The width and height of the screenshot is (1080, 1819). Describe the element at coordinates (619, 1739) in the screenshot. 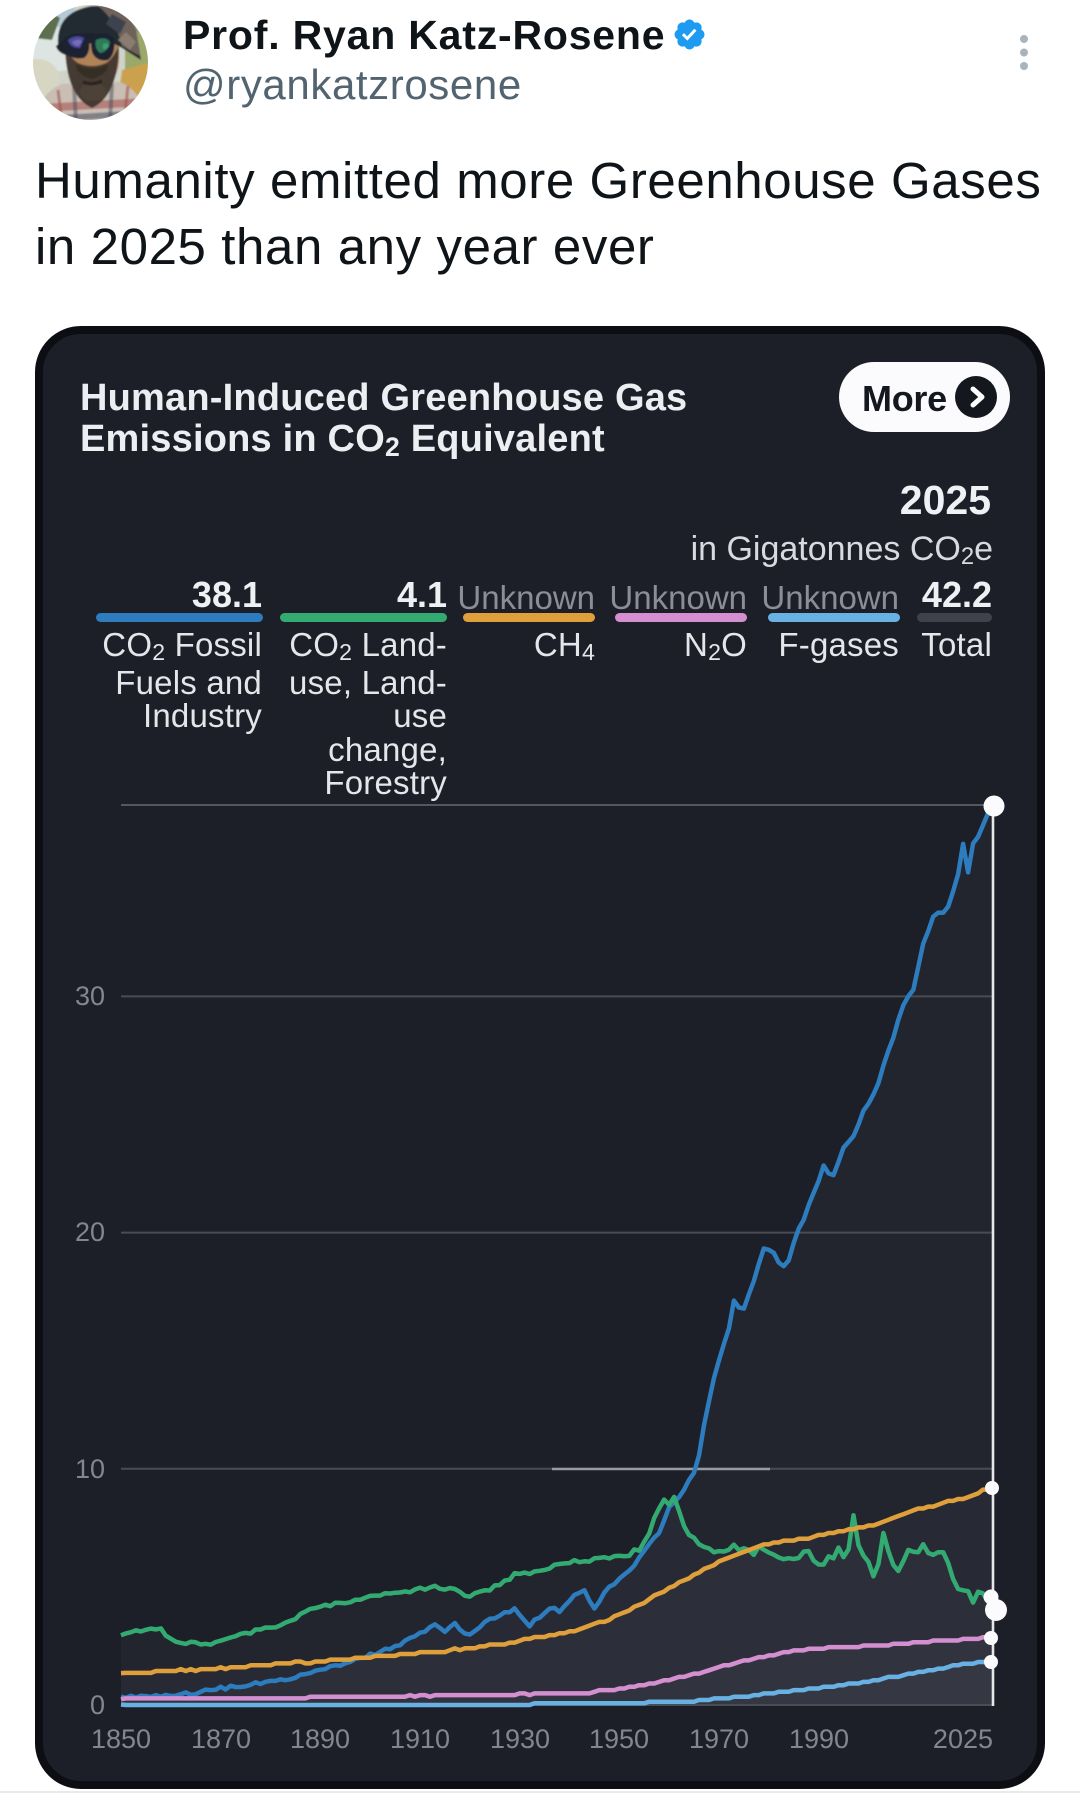

I see `svg-text: 1950` at that location.